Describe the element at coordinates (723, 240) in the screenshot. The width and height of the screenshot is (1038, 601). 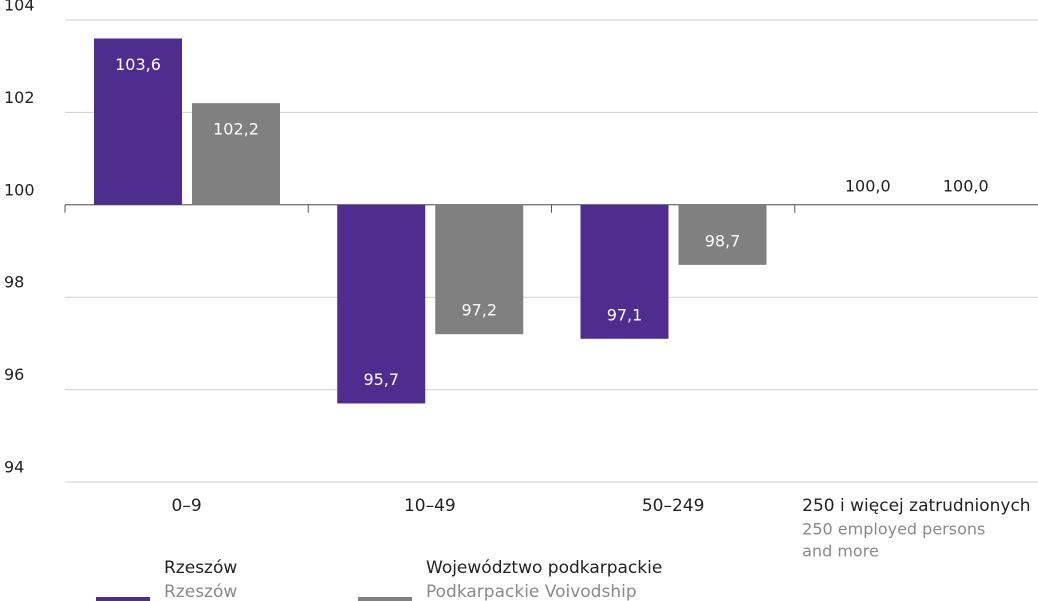
I see `value-label: 98,7` at that location.